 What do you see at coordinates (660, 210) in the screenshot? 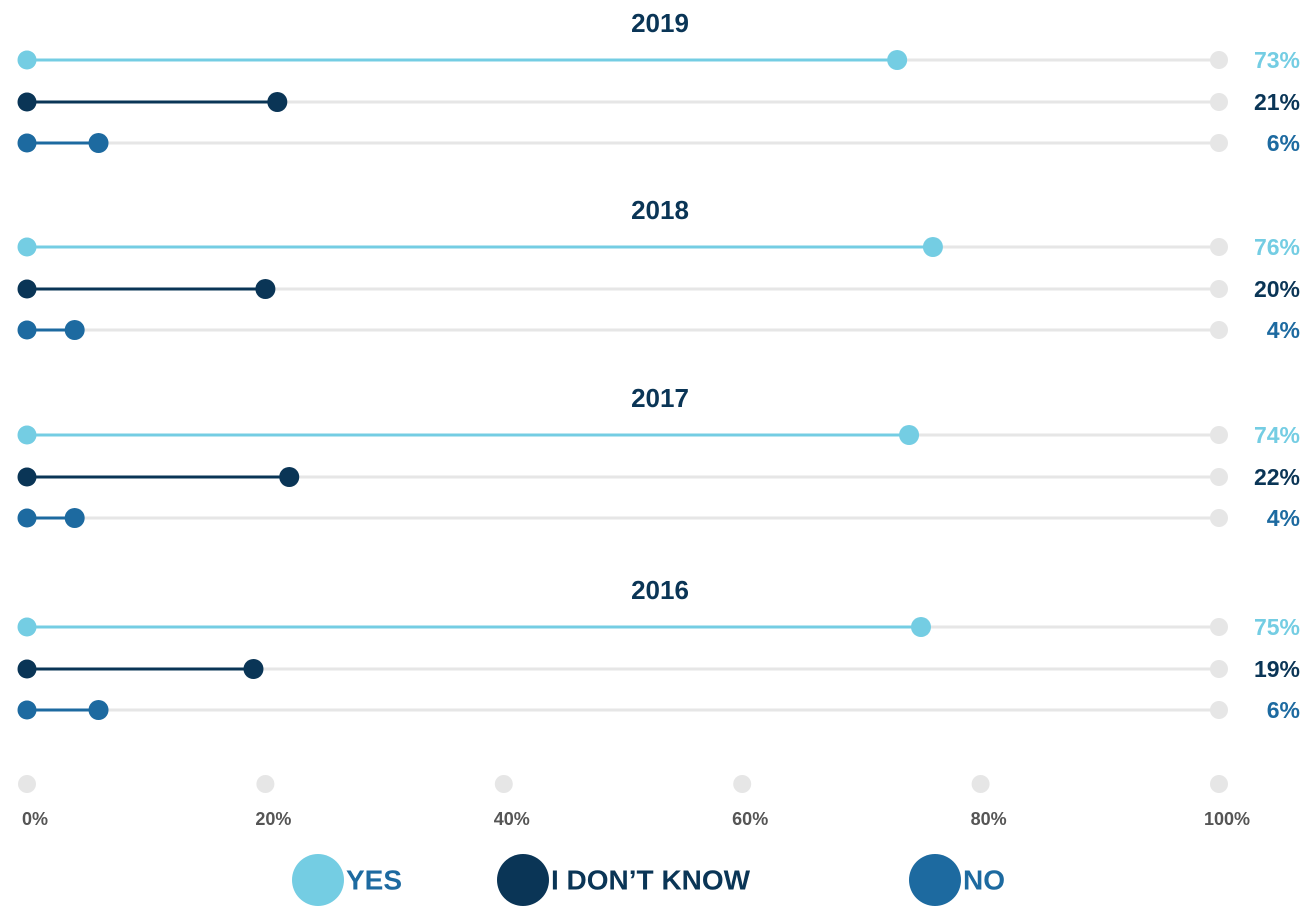
I see `group-title: 2018` at bounding box center [660, 210].